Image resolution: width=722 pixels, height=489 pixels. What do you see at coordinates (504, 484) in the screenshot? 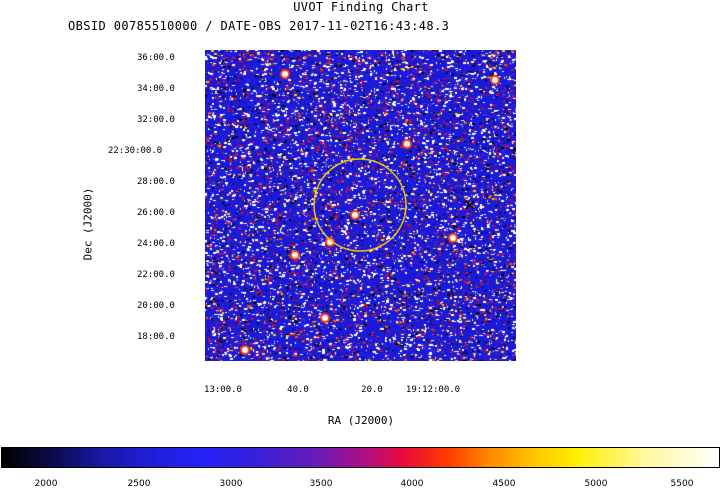
I see `colorbar-tick-label: 4500` at bounding box center [504, 484].